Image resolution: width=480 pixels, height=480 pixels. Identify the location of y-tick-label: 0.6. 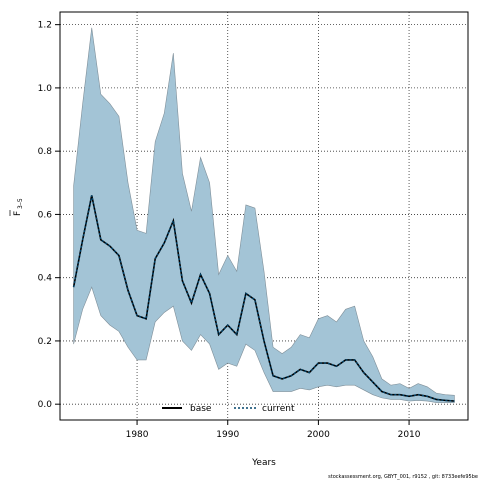
(45, 215).